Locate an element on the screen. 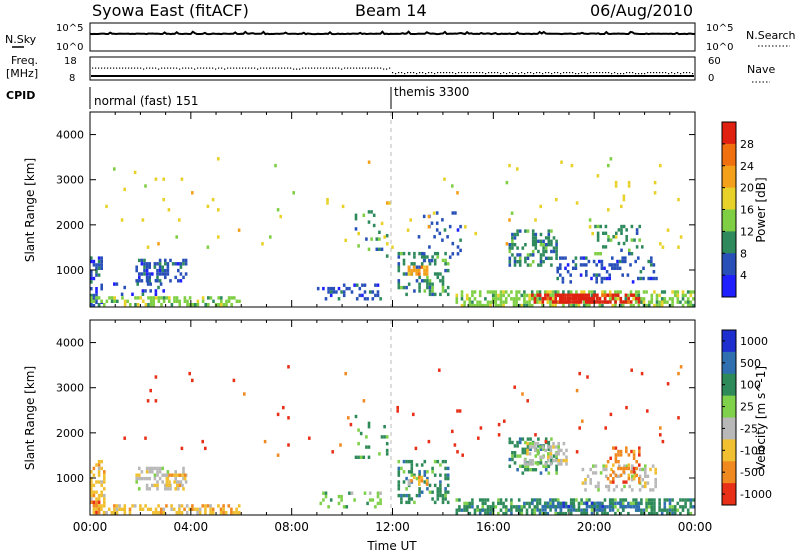 This screenshot has width=800, height=554. nsky-label: N.Sky is located at coordinates (21, 39).